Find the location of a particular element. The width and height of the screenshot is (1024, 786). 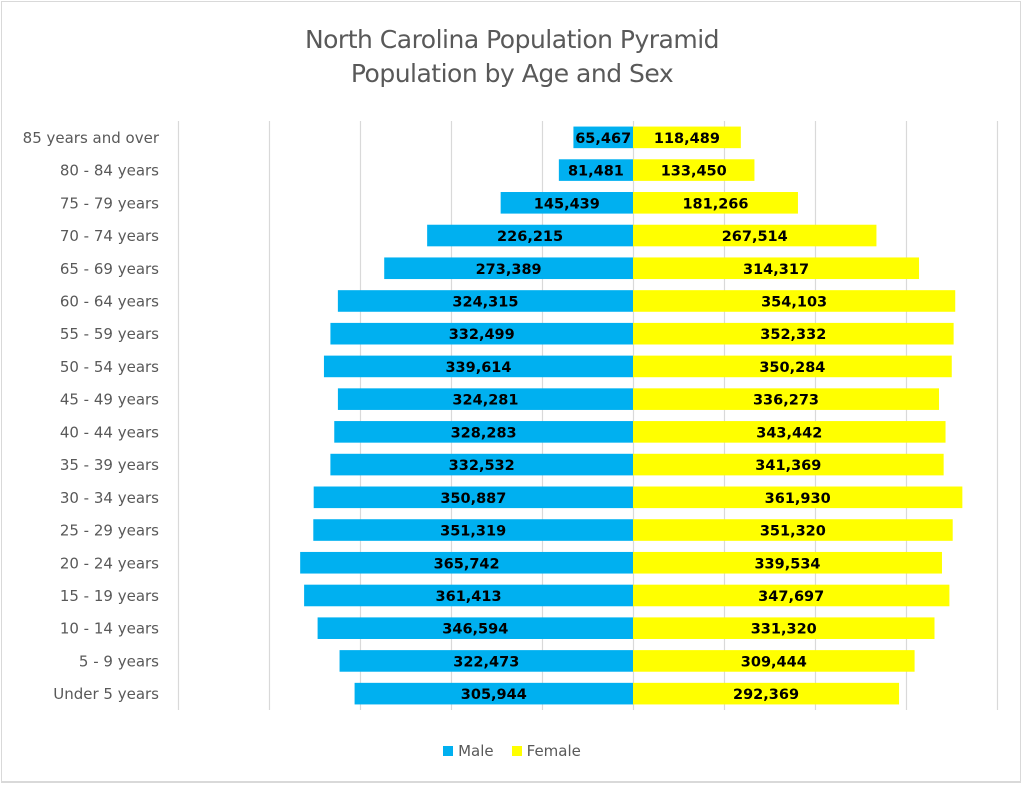

female-data-label: 347,697 is located at coordinates (791, 597).